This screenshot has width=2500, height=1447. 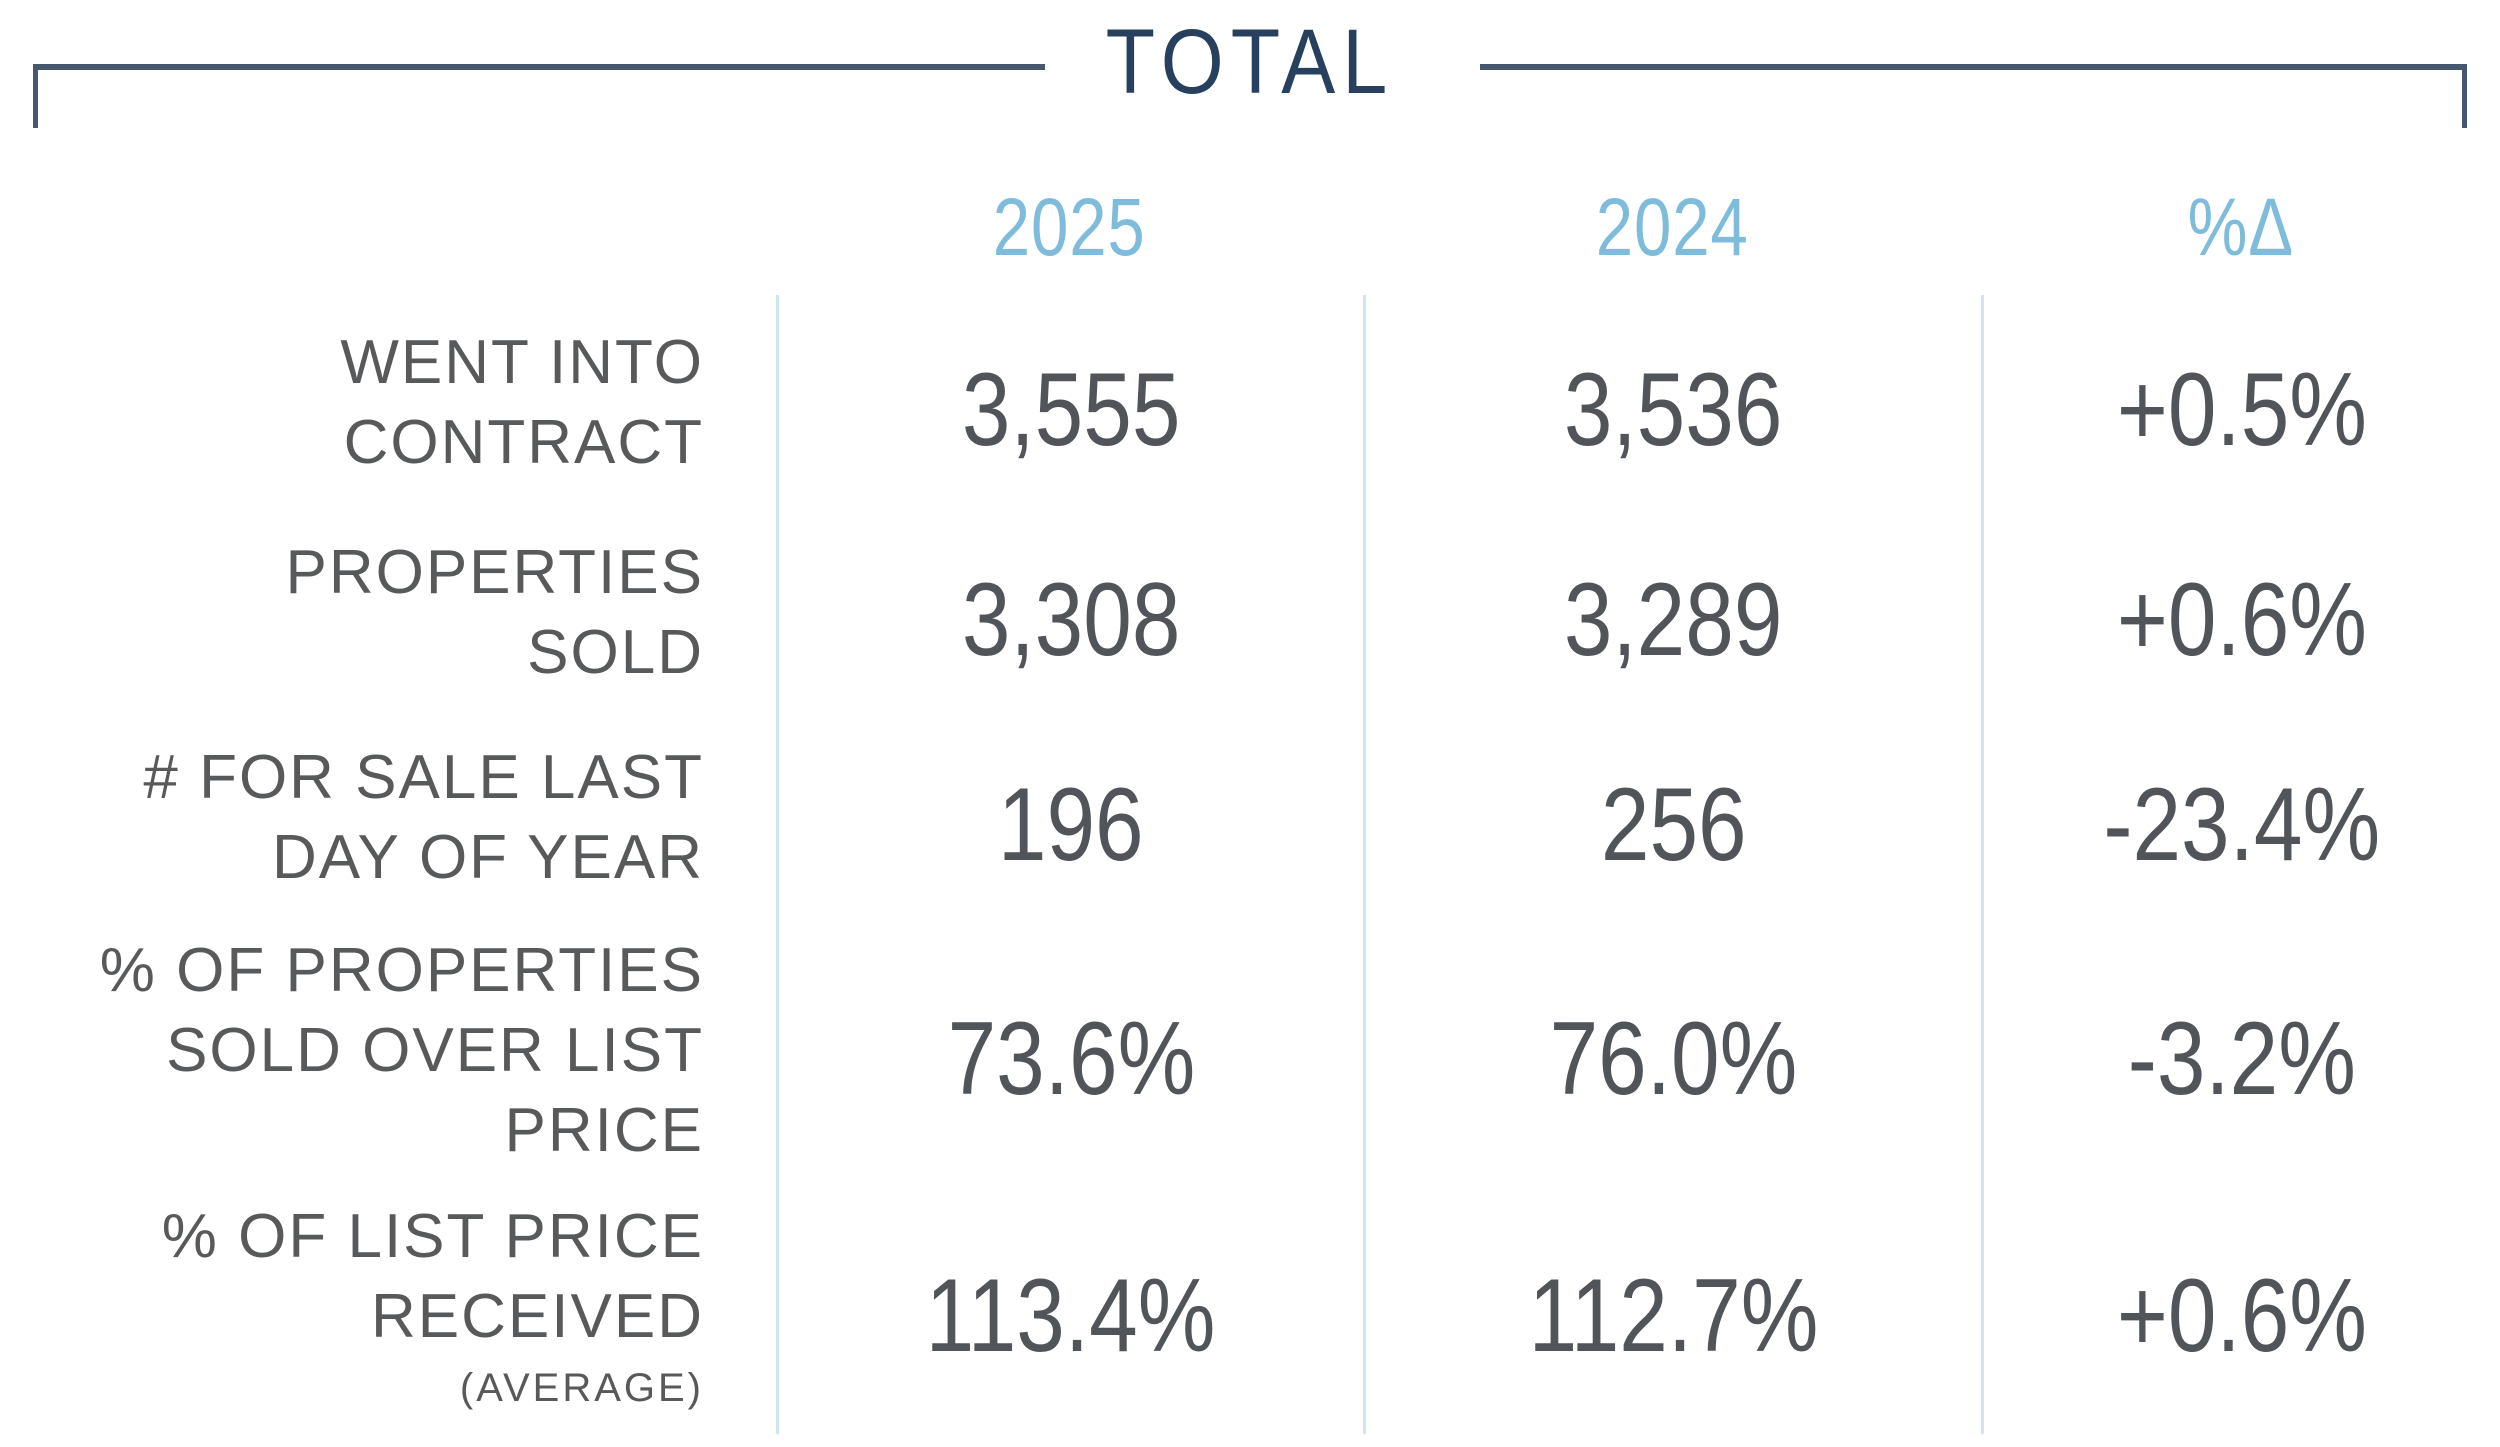 I want to click on row-label-properties-sold: PROPERTIES SOLD, so click(x=388, y=612).